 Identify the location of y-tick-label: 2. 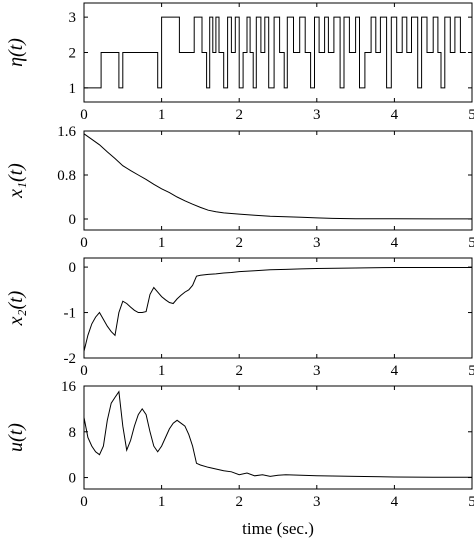
(73, 54).